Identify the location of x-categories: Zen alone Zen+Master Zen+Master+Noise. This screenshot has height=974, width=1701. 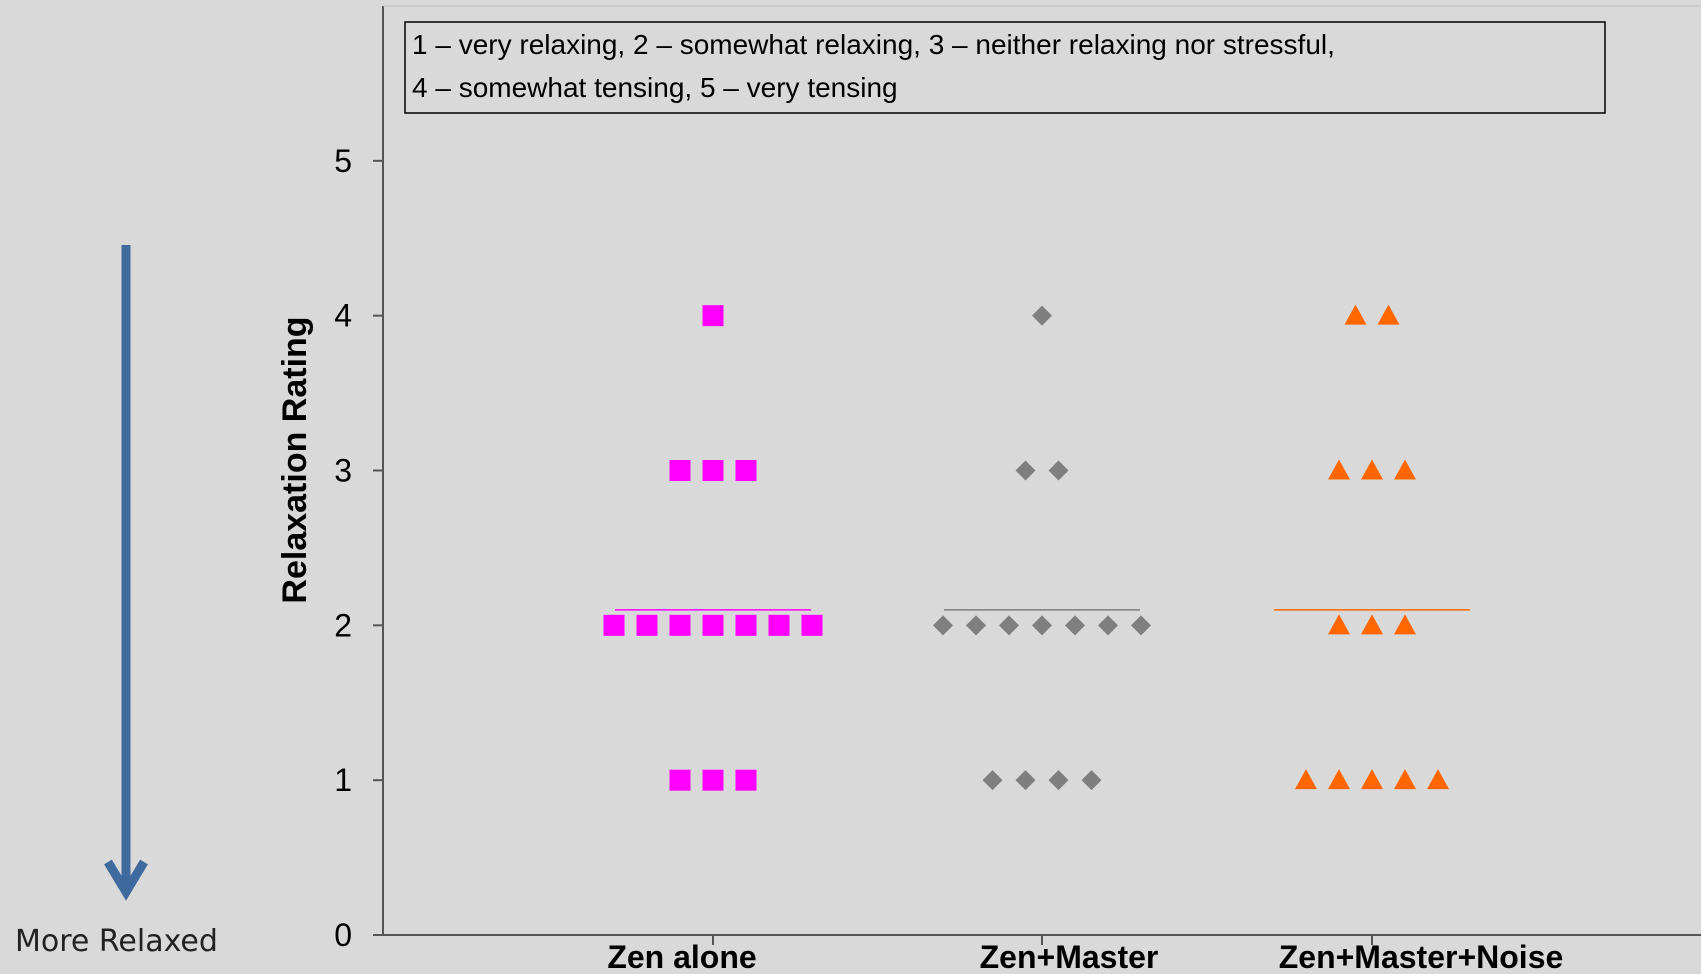
(1085, 954).